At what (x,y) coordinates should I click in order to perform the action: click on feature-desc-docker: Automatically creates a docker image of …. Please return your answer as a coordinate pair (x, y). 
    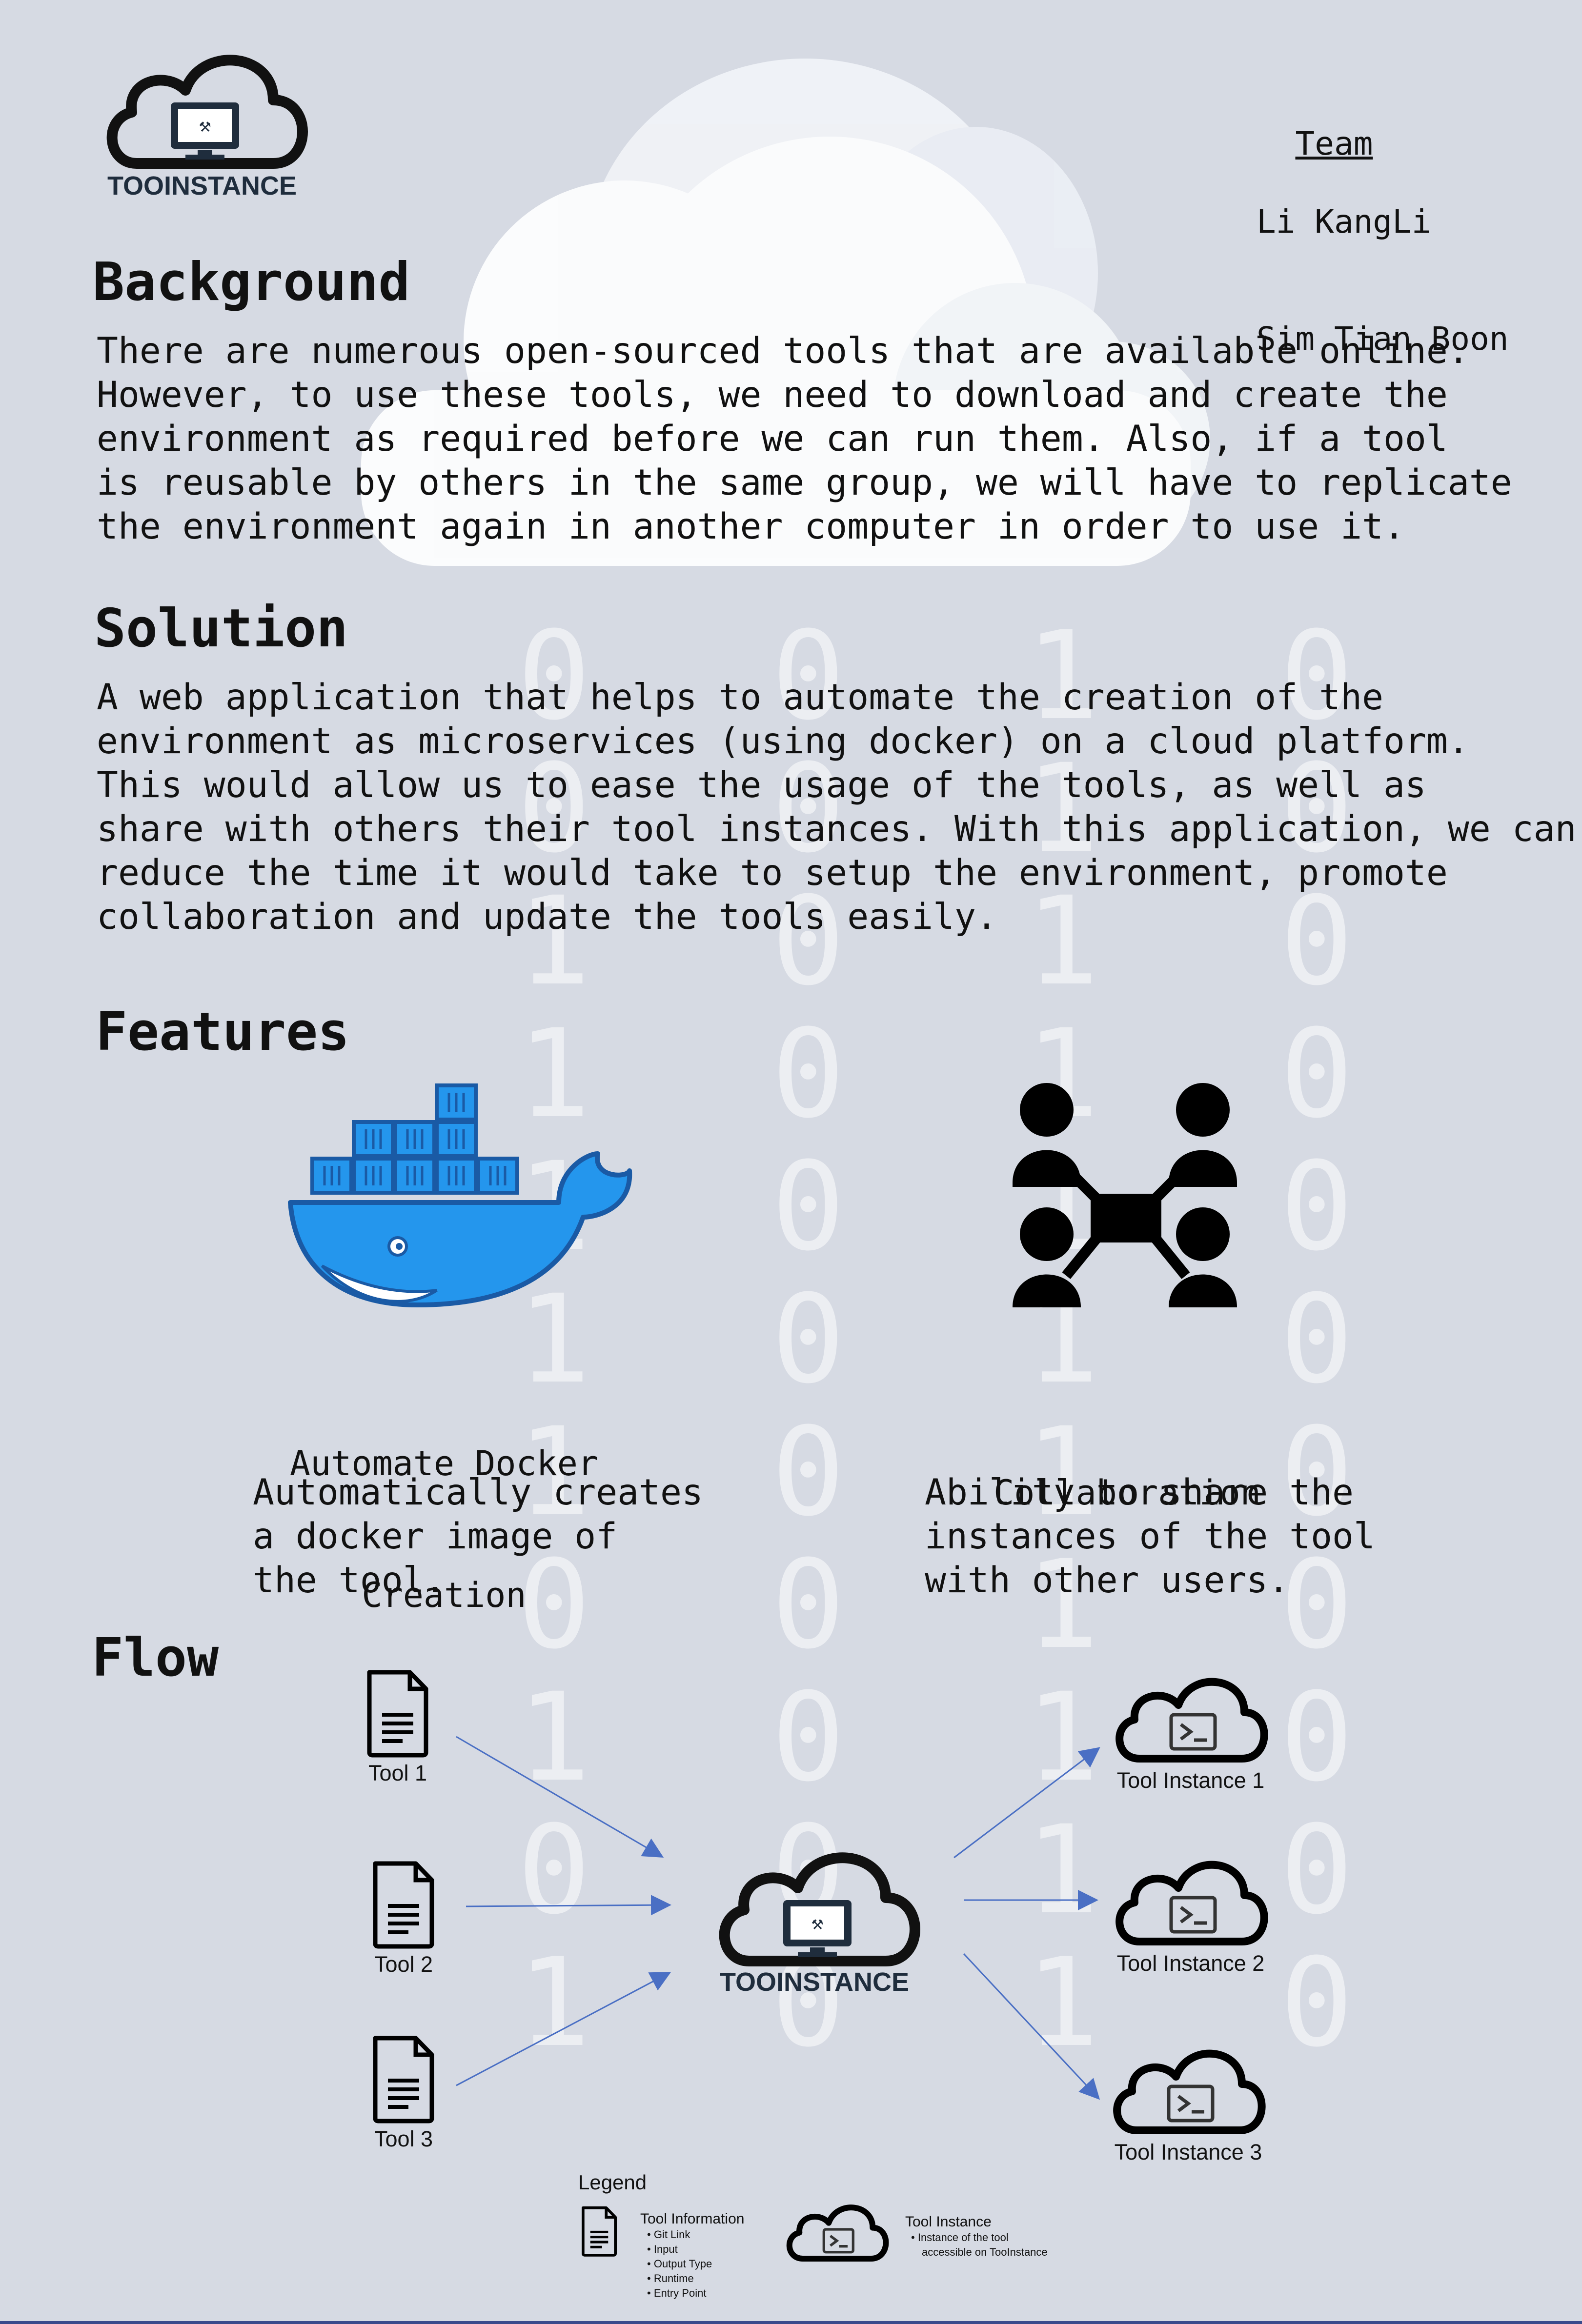
    Looking at the image, I should click on (478, 1537).